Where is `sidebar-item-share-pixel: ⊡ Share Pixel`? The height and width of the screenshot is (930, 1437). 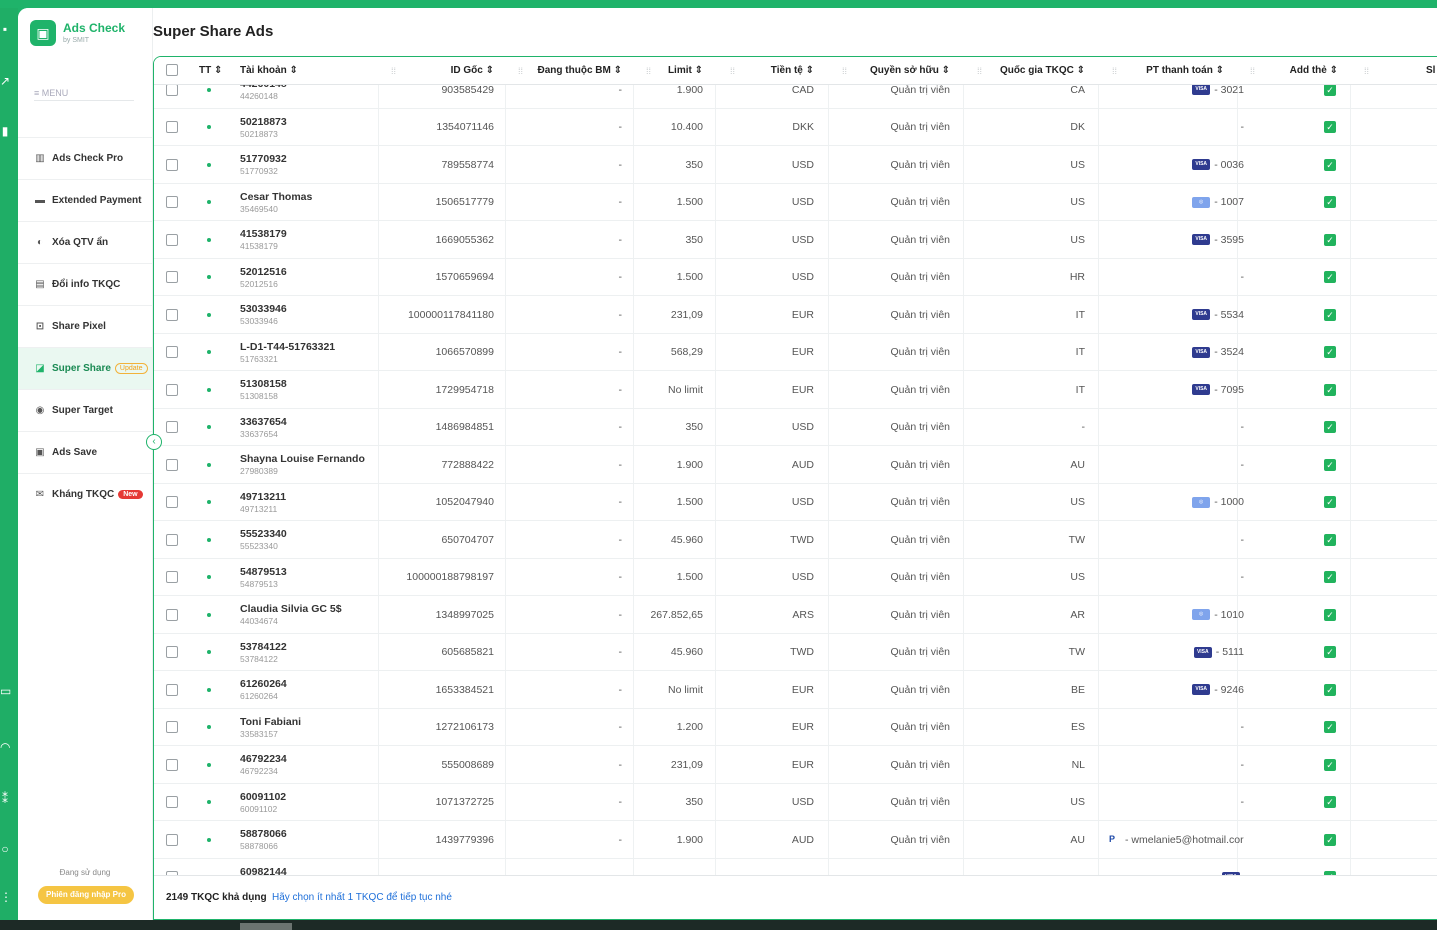 sidebar-item-share-pixel: ⊡ Share Pixel is located at coordinates (85, 326).